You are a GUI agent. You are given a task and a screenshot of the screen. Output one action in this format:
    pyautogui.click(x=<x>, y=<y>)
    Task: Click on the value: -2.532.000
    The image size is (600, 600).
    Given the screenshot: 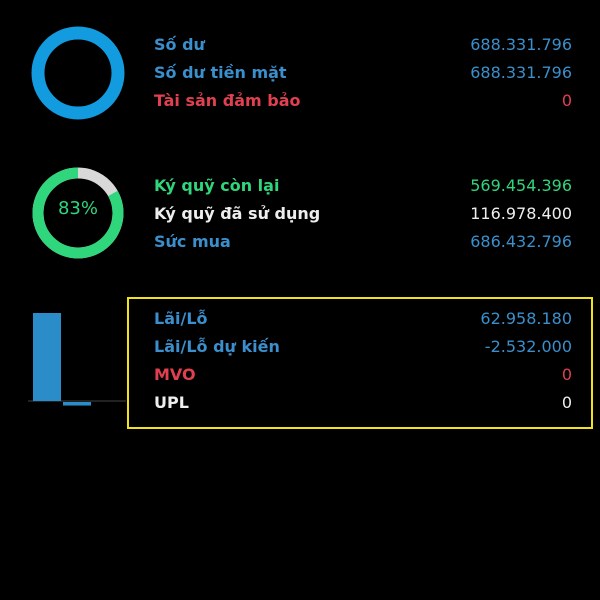 What is the action you would take?
    pyautogui.click(x=528, y=346)
    